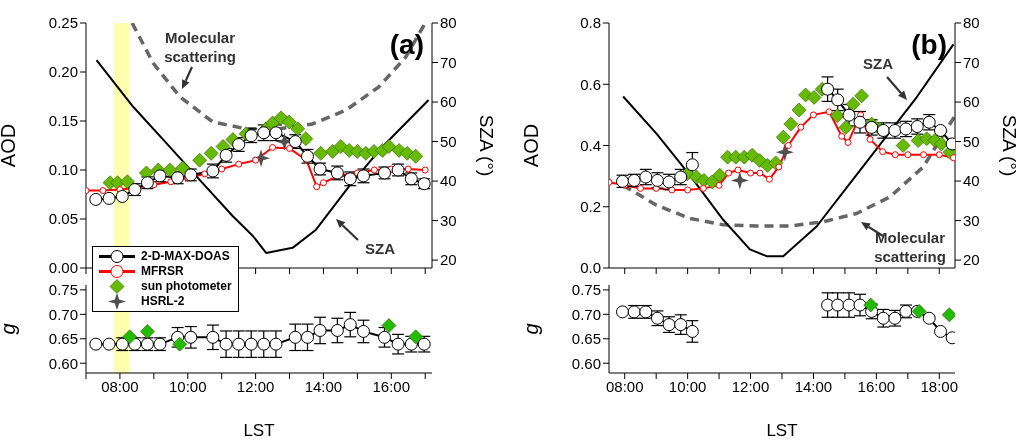 This screenshot has width=1022, height=443. What do you see at coordinates (590, 145) in the screenshot?
I see `y-tick-label: 0.4` at bounding box center [590, 145].